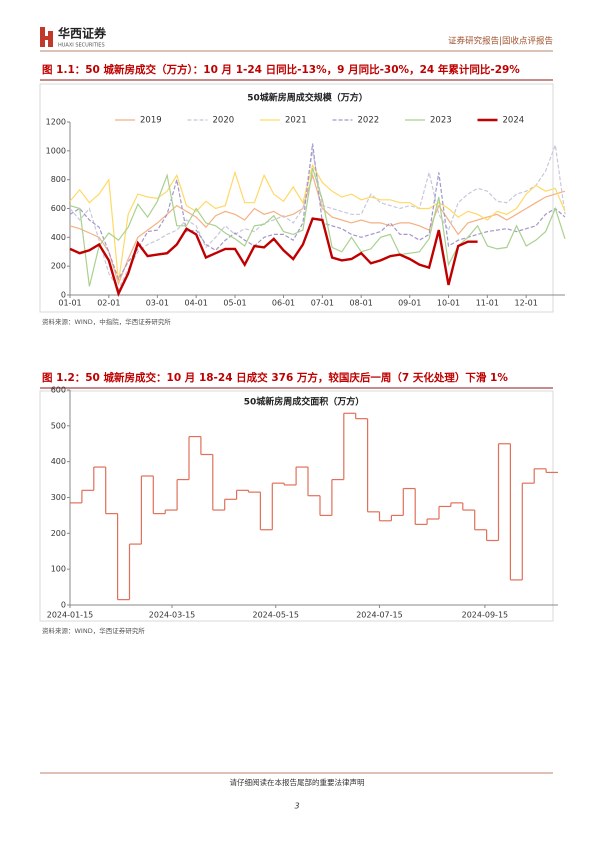  Describe the element at coordinates (369, 121) in the screenshot. I see `legend-label: 2022` at that location.